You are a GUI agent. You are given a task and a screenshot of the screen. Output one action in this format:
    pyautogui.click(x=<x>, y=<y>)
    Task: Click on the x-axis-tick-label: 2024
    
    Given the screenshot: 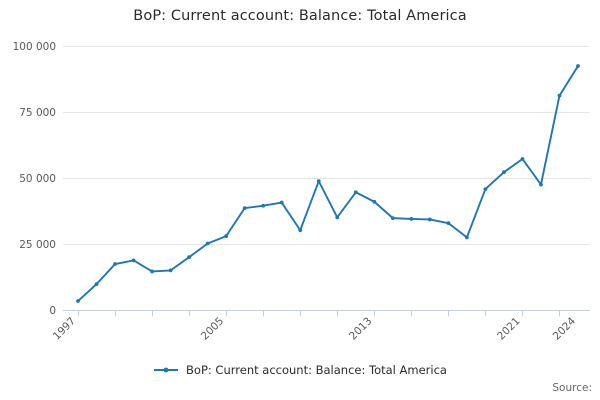 What is the action you would take?
    pyautogui.click(x=565, y=329)
    